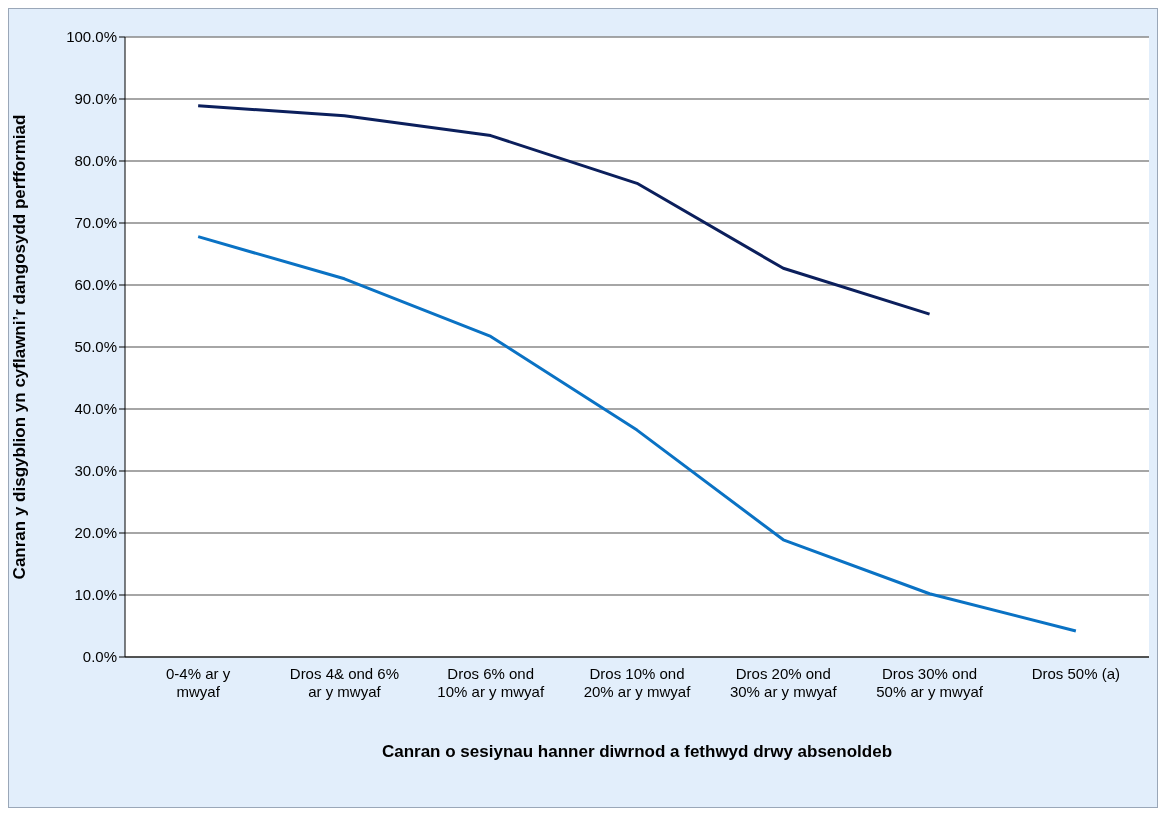 The width and height of the screenshot is (1168, 819). I want to click on y-tick-label: 0.0%, so click(99, 657).